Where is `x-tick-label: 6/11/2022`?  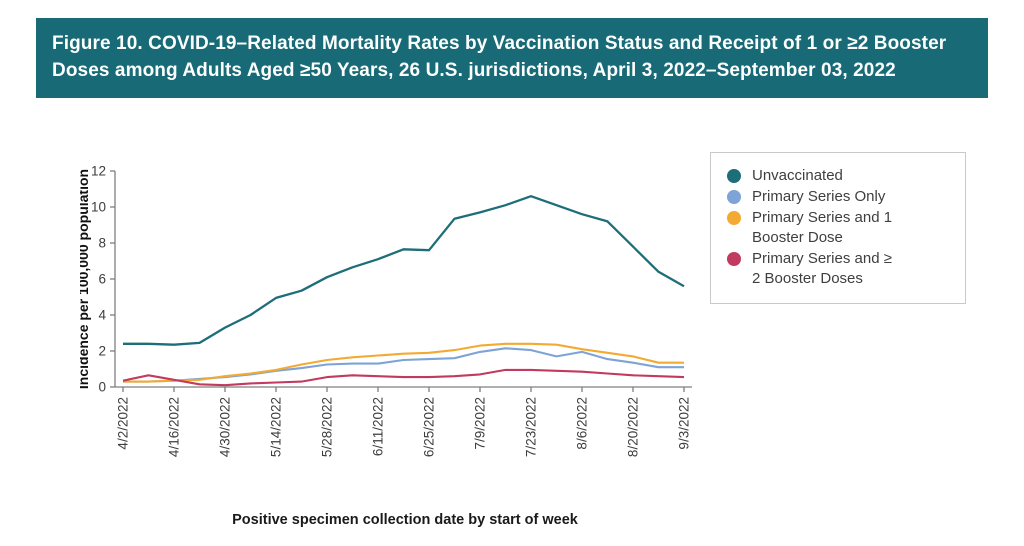 x-tick-label: 6/11/2022 is located at coordinates (378, 426).